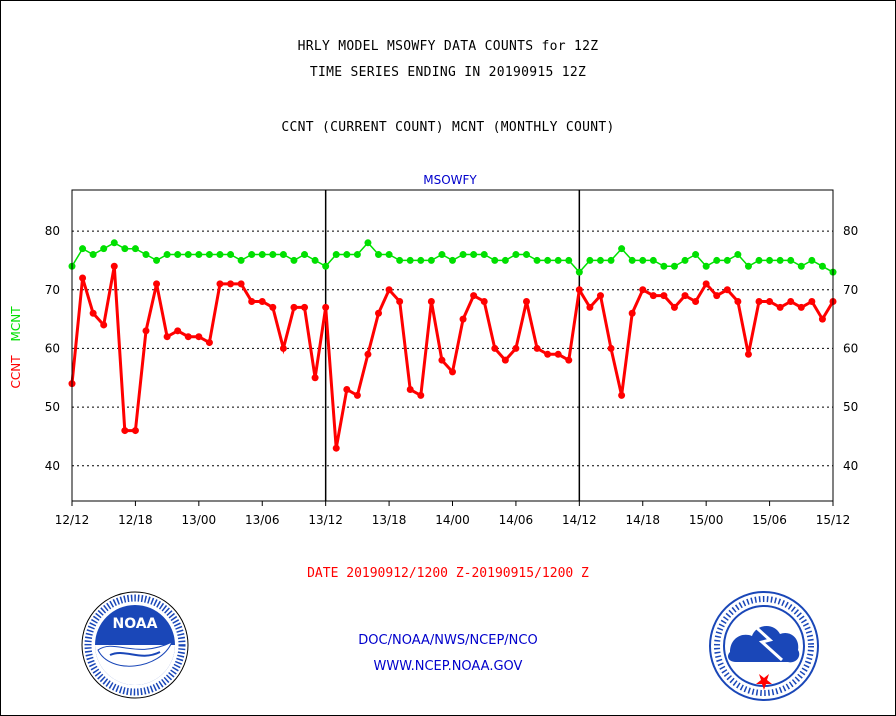 The width and height of the screenshot is (896, 716). I want to click on url-link: WWW.NCEP.NOAA.GOV, so click(448, 666).